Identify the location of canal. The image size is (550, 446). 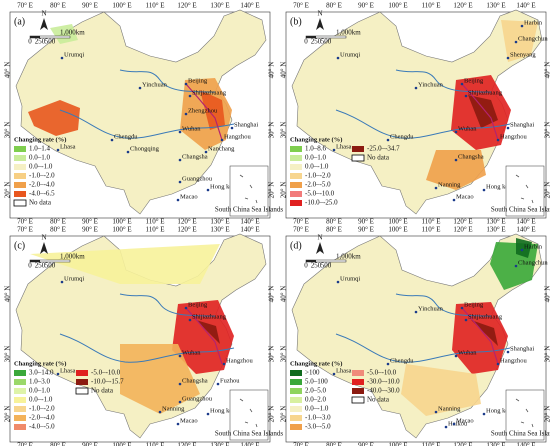
(204, 112).